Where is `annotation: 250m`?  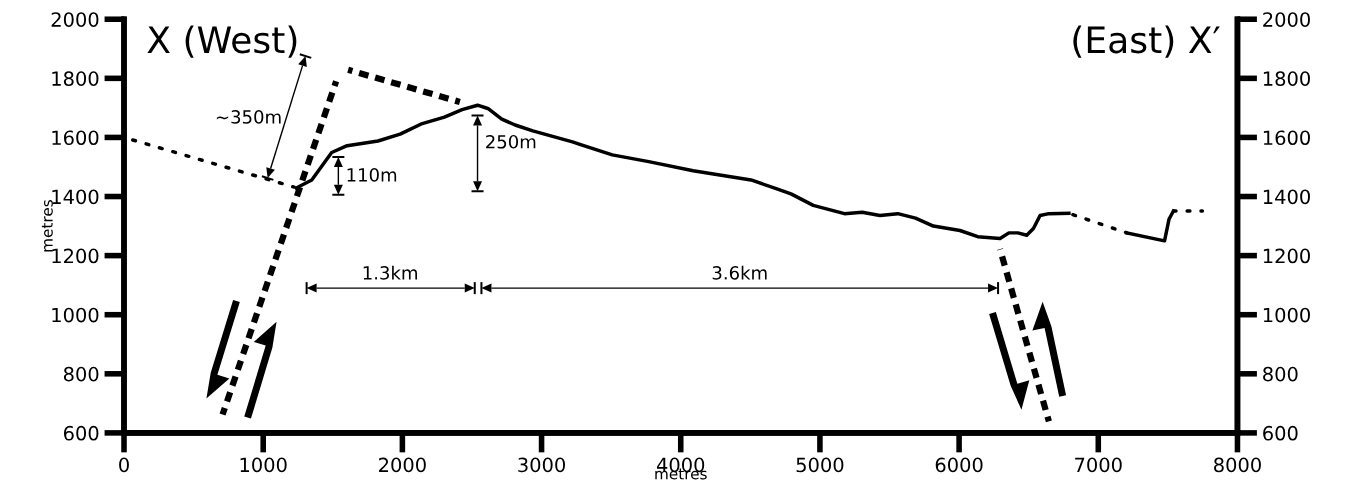
annotation: 250m is located at coordinates (511, 141).